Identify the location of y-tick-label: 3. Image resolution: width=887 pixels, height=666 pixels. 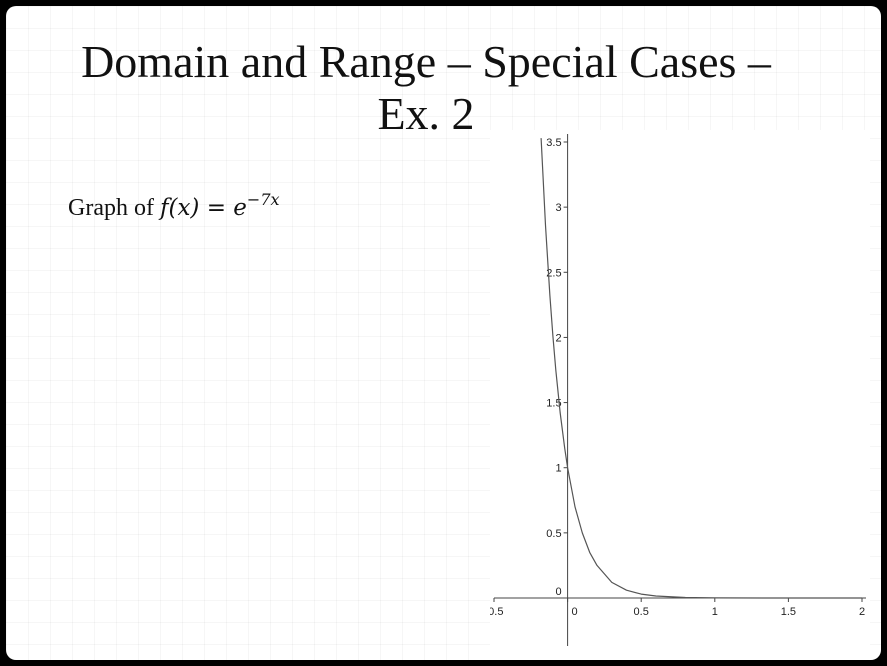
(558, 208).